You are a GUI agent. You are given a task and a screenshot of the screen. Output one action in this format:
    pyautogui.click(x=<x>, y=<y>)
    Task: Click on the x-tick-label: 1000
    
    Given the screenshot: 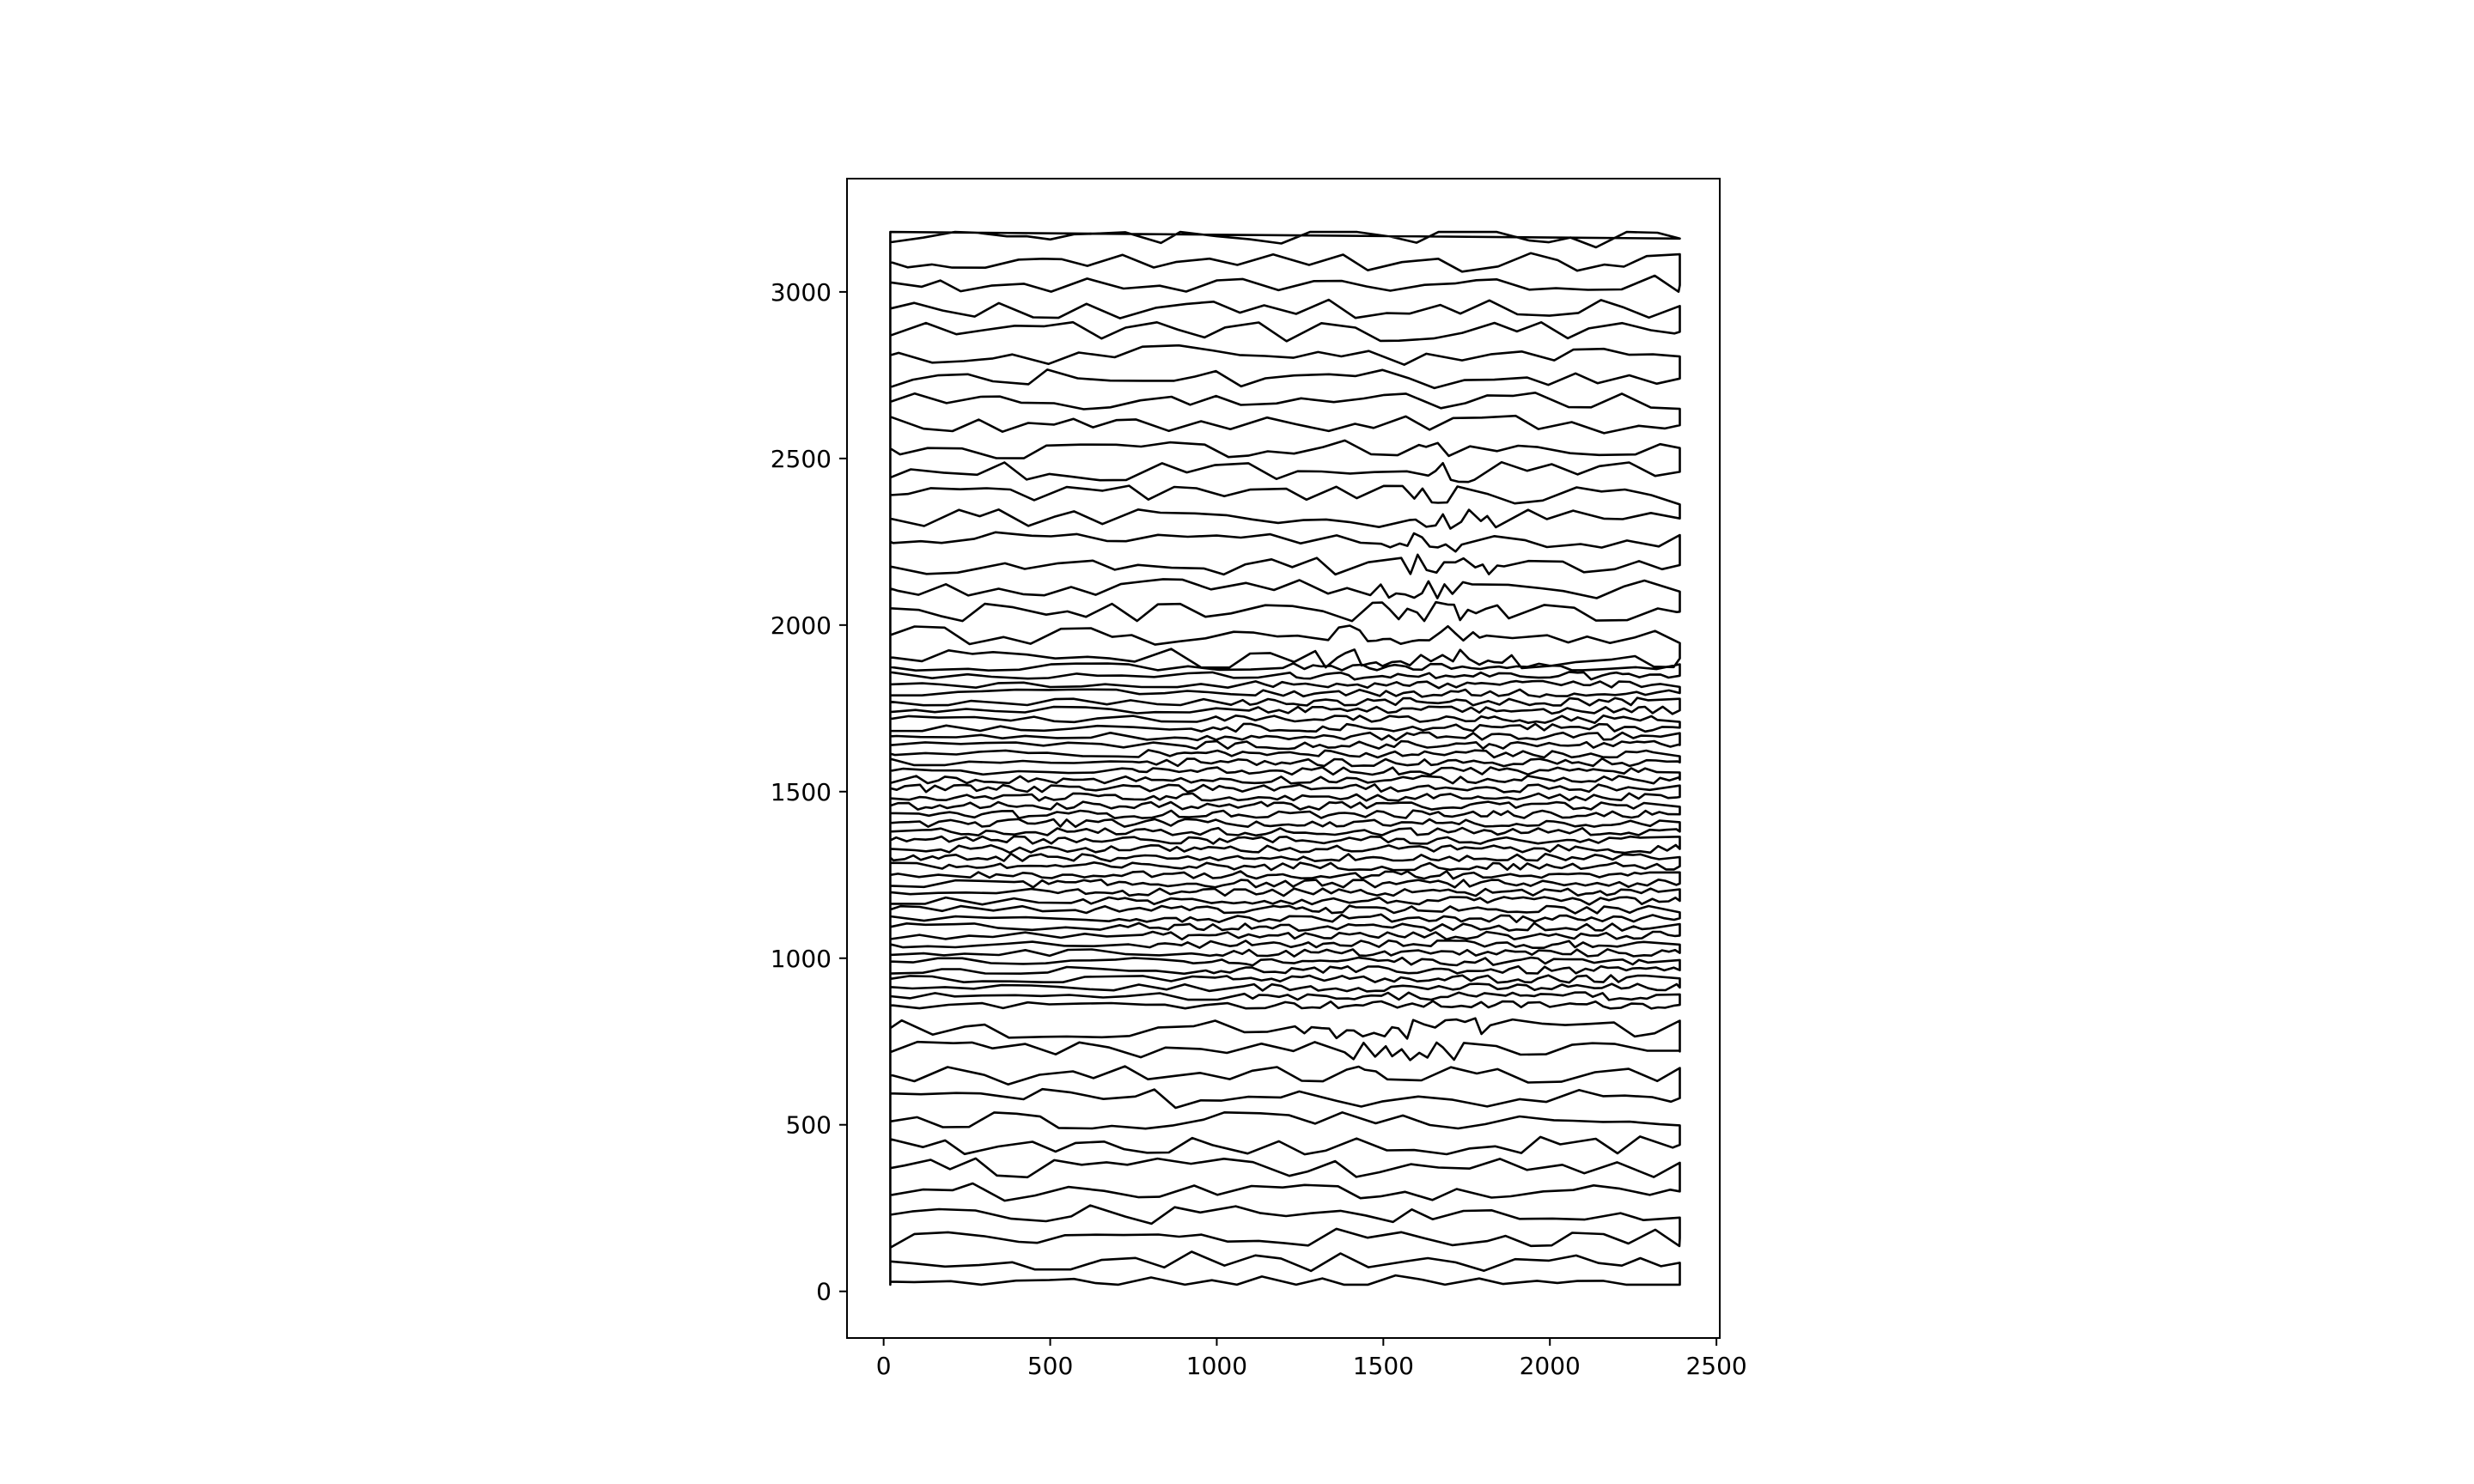 What is the action you would take?
    pyautogui.click(x=1216, y=1366)
    